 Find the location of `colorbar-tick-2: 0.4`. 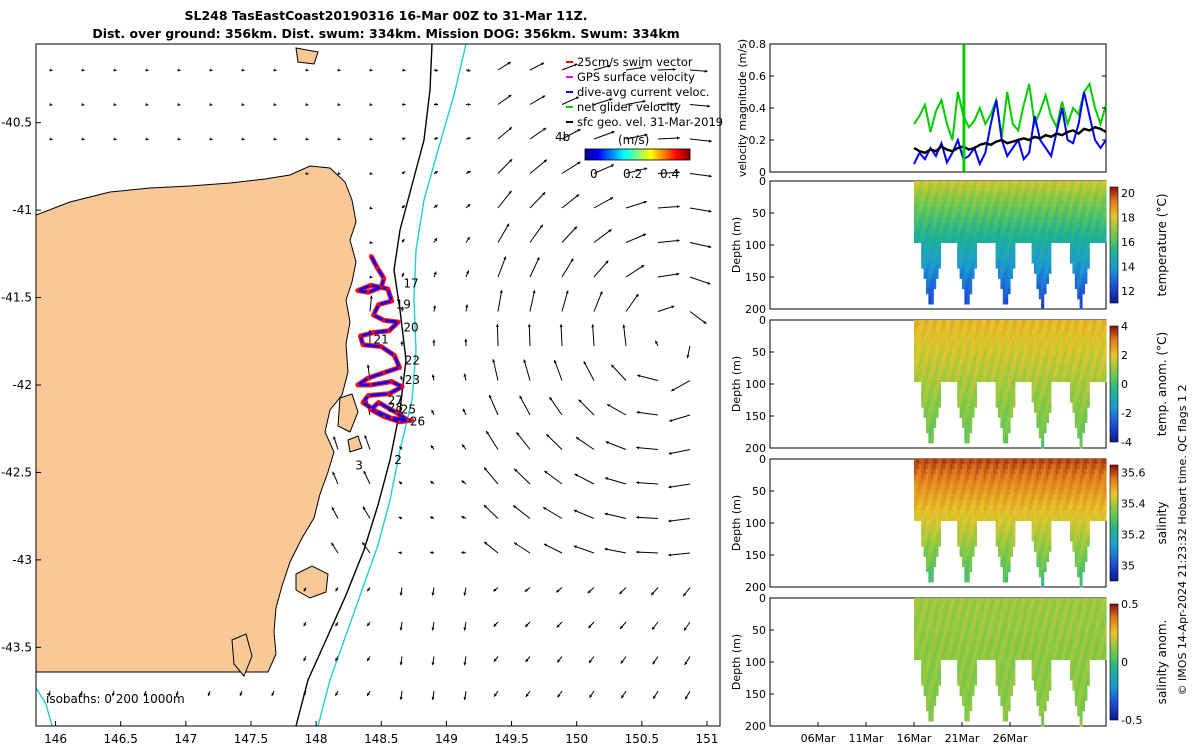

colorbar-tick-2: 0.4 is located at coordinates (669, 174).